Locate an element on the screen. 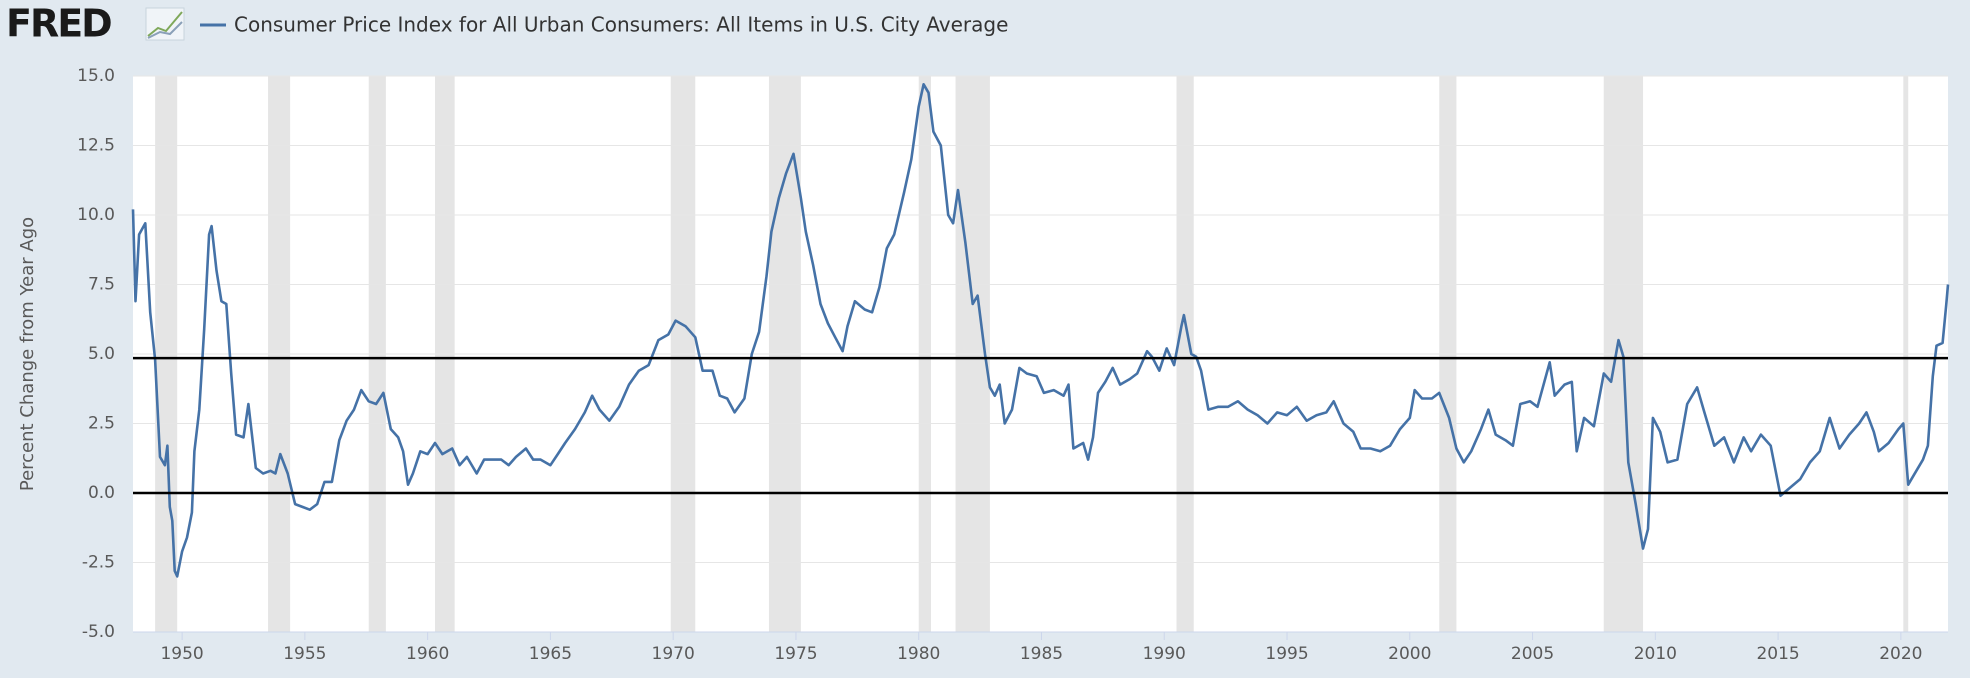 The height and width of the screenshot is (678, 1970). x-tick-label: 1985 is located at coordinates (1041, 654).